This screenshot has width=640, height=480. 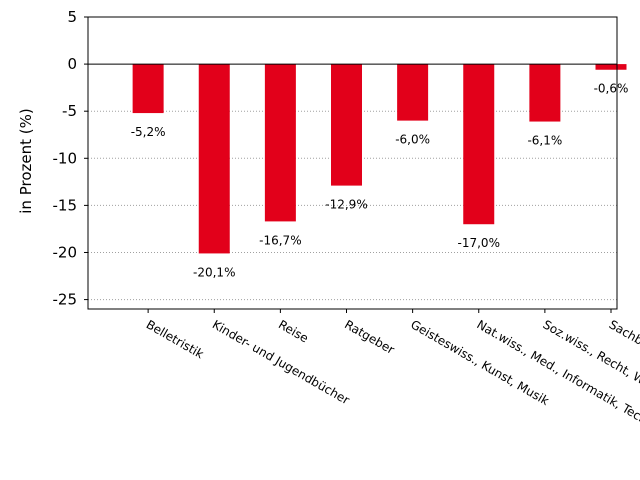 What do you see at coordinates (148, 132) in the screenshot?
I see `data-label: -5,2%` at bounding box center [148, 132].